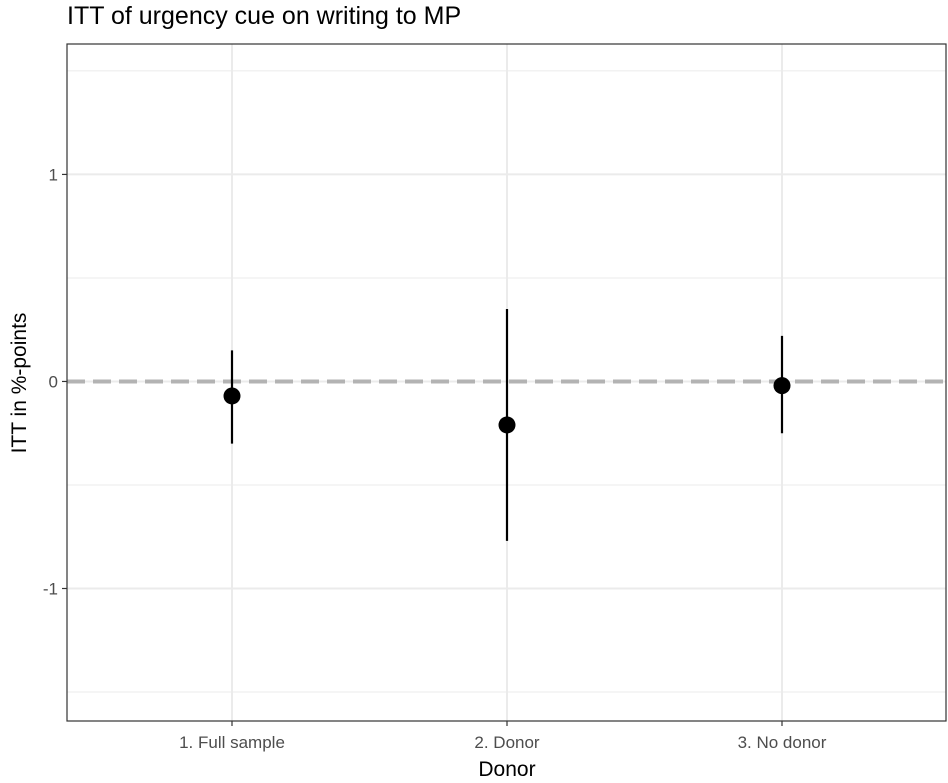 Image resolution: width=948 pixels, height=783 pixels. What do you see at coordinates (232, 742) in the screenshot?
I see `x-tick-label: 1. Full sample` at bounding box center [232, 742].